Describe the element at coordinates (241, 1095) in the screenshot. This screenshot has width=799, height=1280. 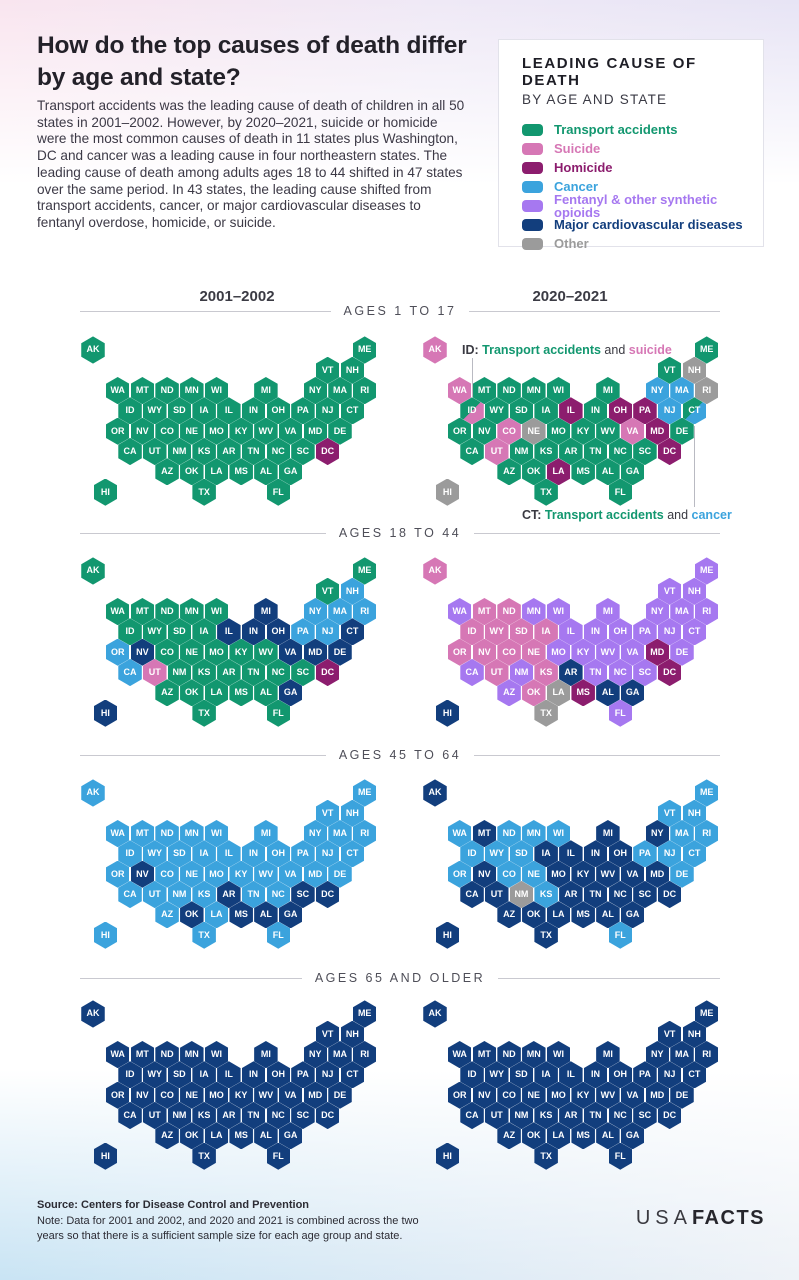
I see `state-hex-ky: KY` at that location.